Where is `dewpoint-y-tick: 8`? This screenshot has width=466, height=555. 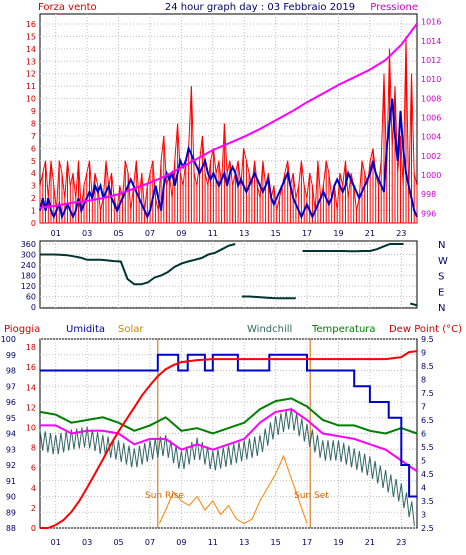 dewpoint-y-tick: 8 is located at coordinates (423, 380).